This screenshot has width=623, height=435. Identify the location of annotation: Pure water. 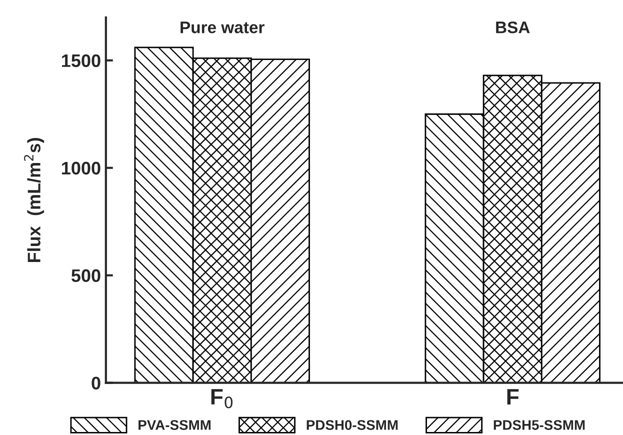
(222, 28).